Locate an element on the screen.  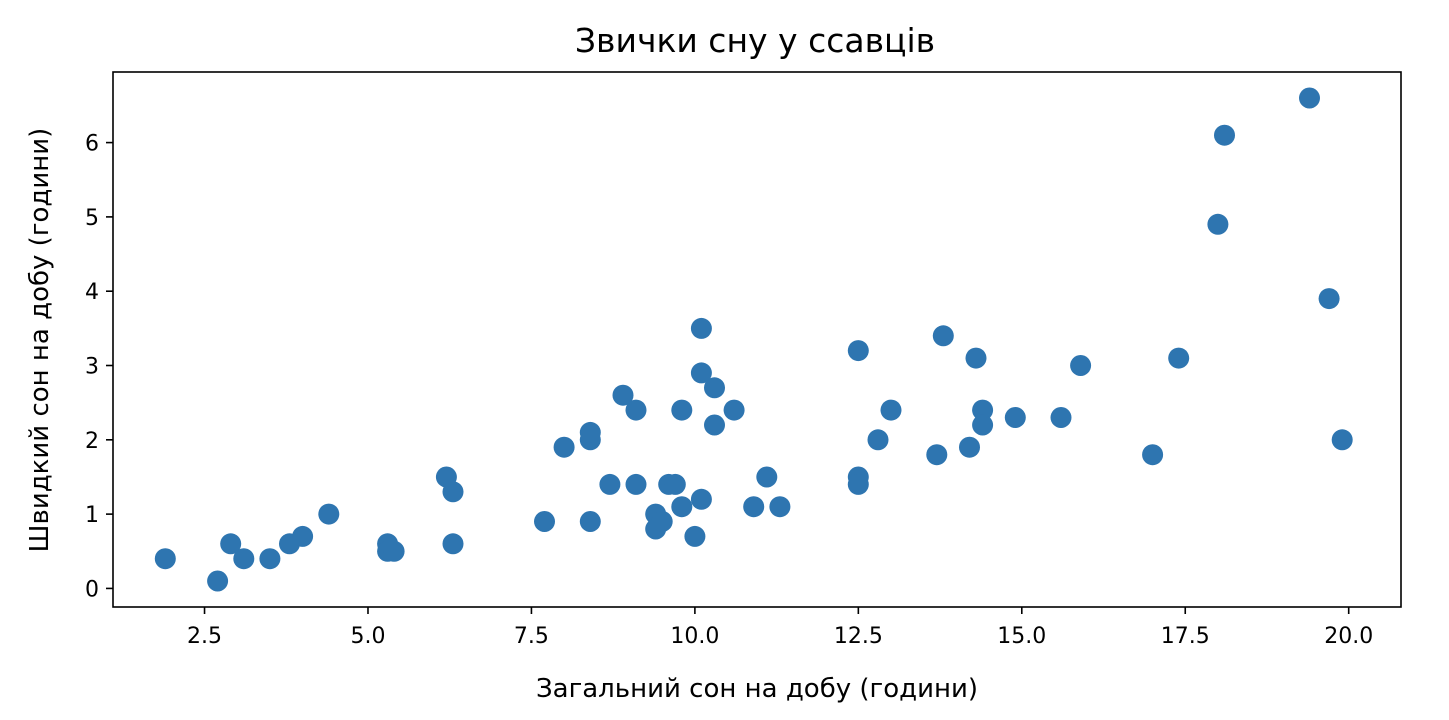
chart-title: Звички сну у ссавців is located at coordinates (755, 40).